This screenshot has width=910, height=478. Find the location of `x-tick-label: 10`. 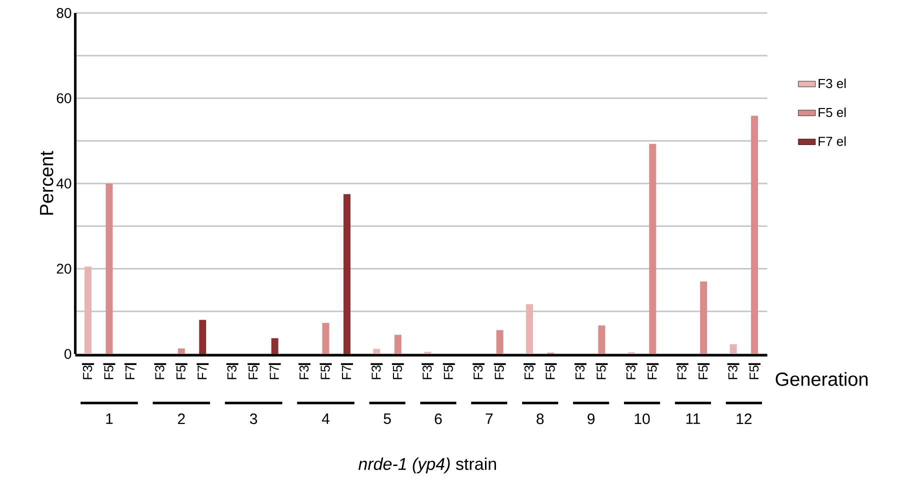

x-tick-label: 10 is located at coordinates (642, 419).